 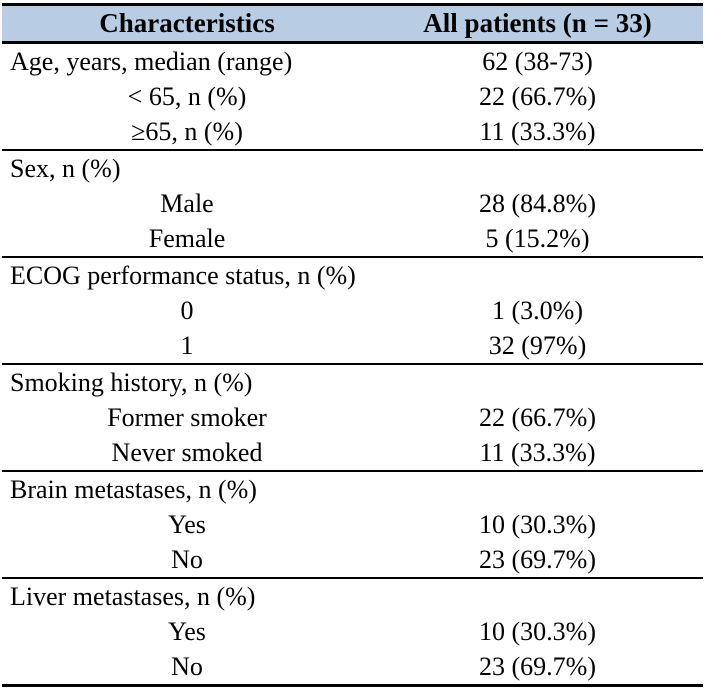 I want to click on table-row-brain: Brain metastases, n (%), so click(x=352, y=488).